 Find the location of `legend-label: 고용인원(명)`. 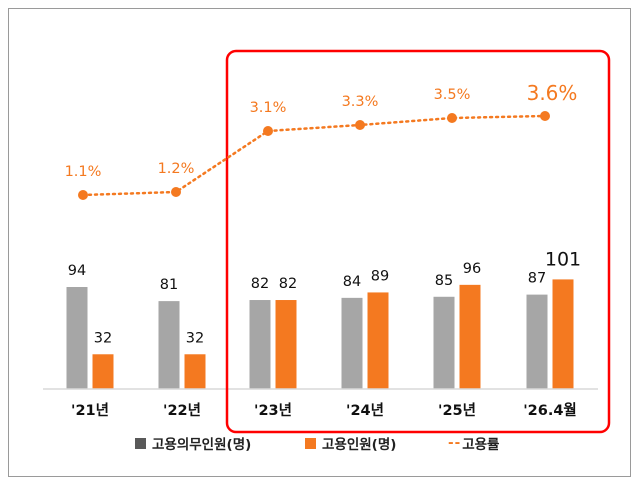

legend-label: 고용인원(명) is located at coordinates (359, 445).